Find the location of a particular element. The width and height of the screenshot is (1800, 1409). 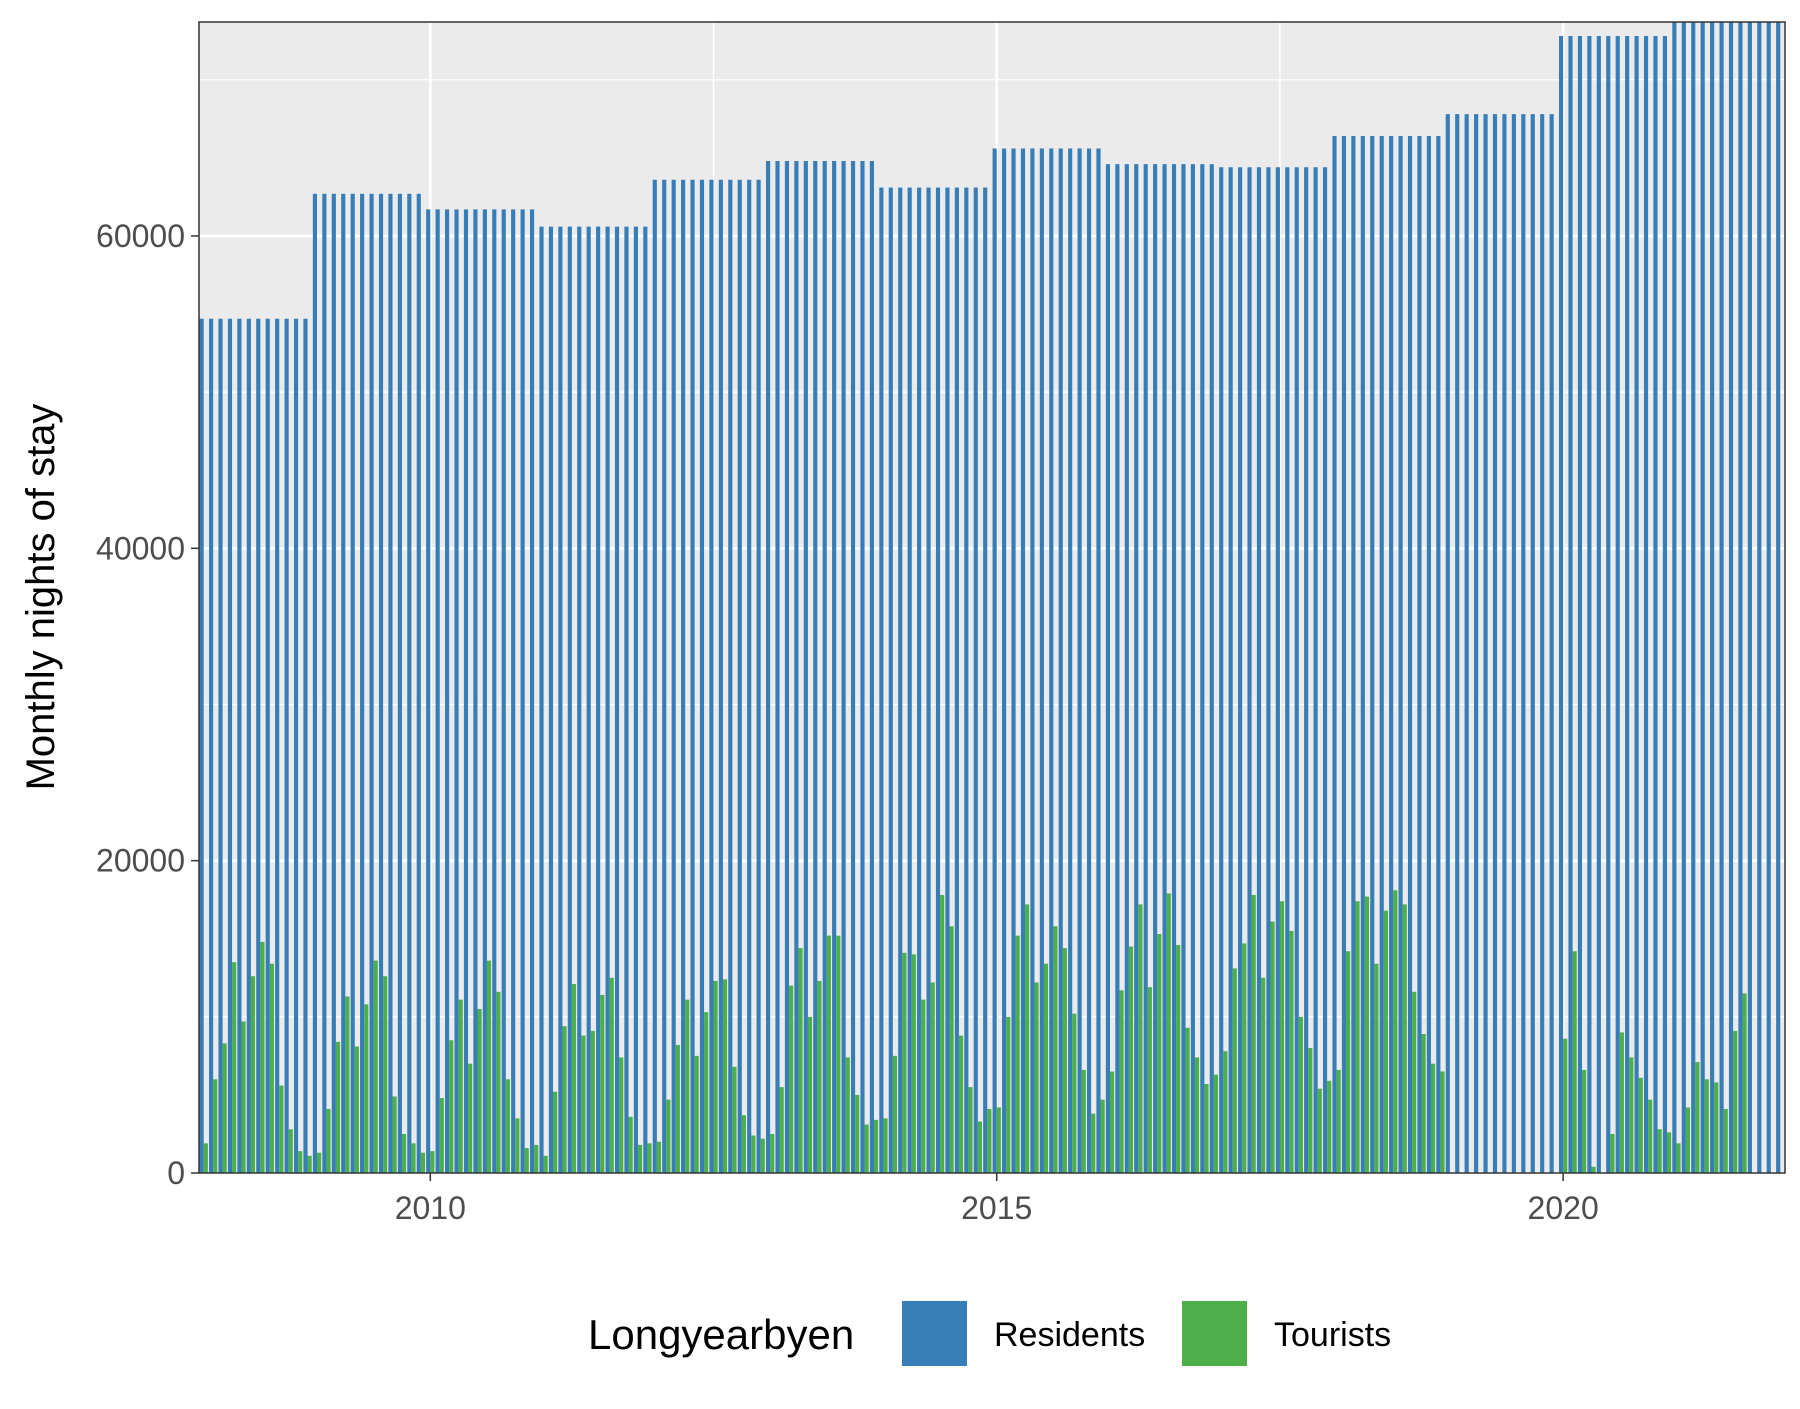

legend-title: Longyearbyen is located at coordinates (721, 1334).